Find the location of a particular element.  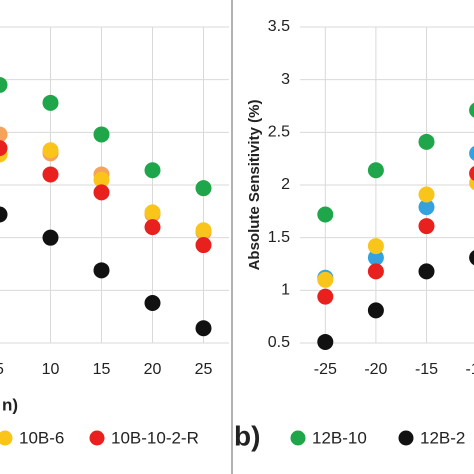

panel-label: b) is located at coordinates (247, 435).